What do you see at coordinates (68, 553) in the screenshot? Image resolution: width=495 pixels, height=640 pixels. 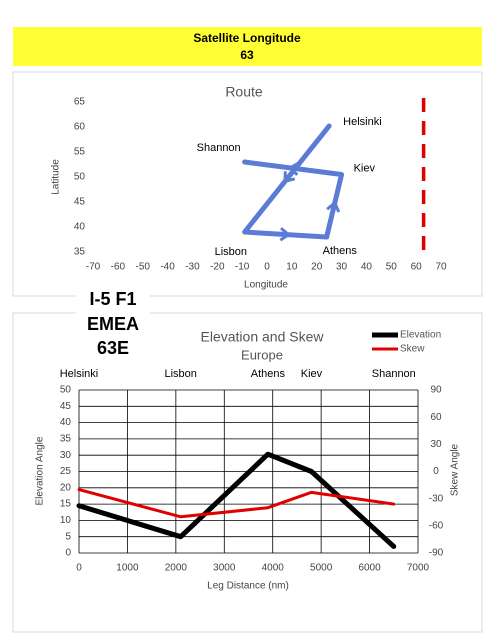 I see `y-tick-label: 0` at bounding box center [68, 553].